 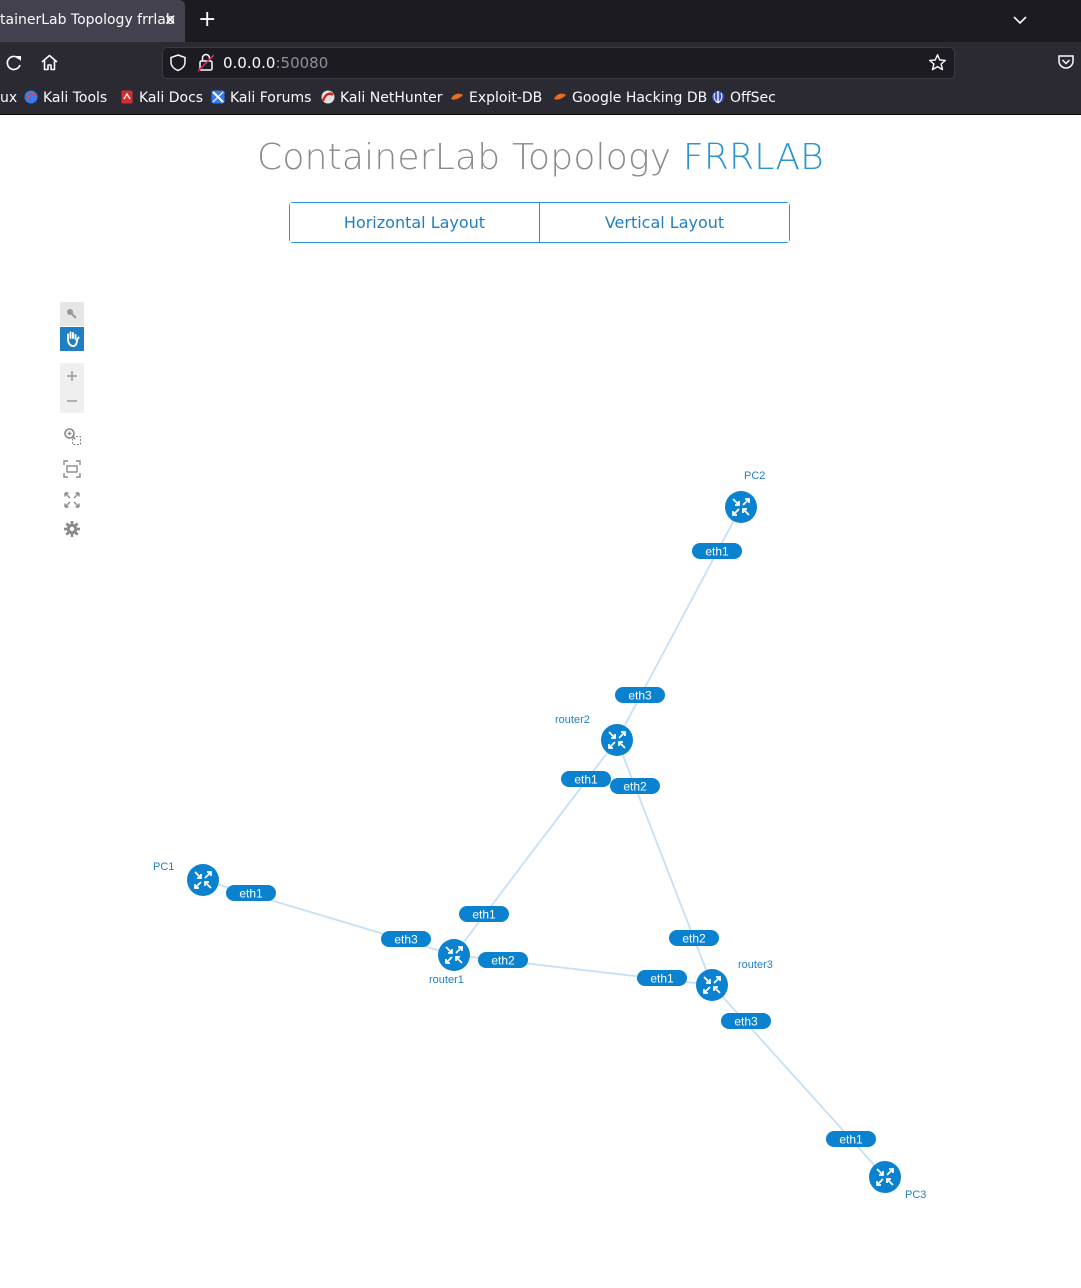 What do you see at coordinates (586, 779) in the screenshot?
I see `port-router2-eth1: eth1` at bounding box center [586, 779].